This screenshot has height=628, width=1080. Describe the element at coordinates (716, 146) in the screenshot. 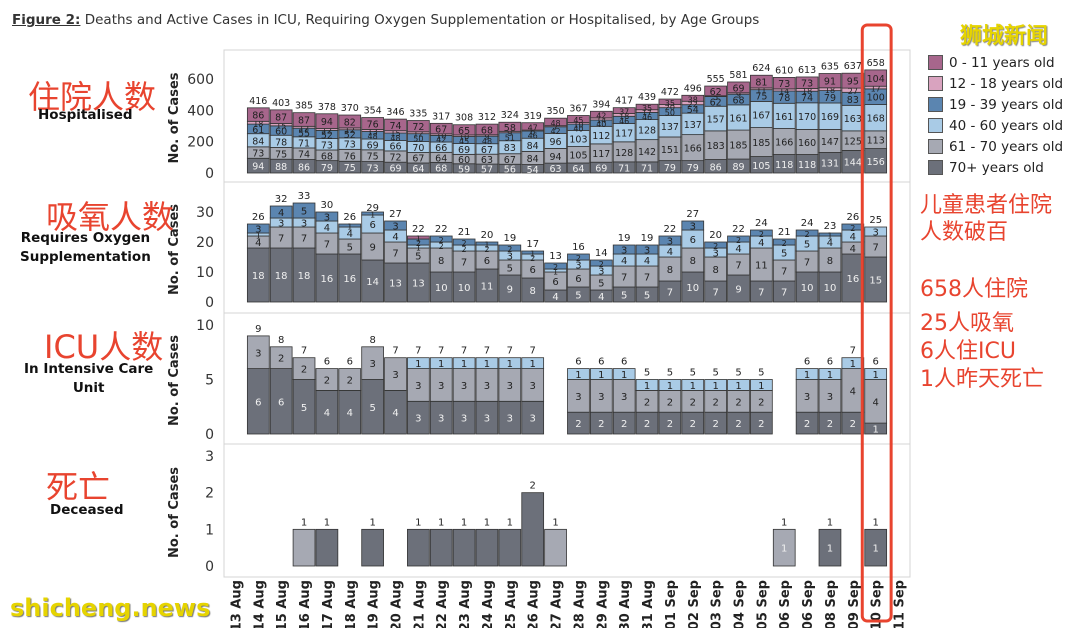

I see `segment-label: 183` at that location.